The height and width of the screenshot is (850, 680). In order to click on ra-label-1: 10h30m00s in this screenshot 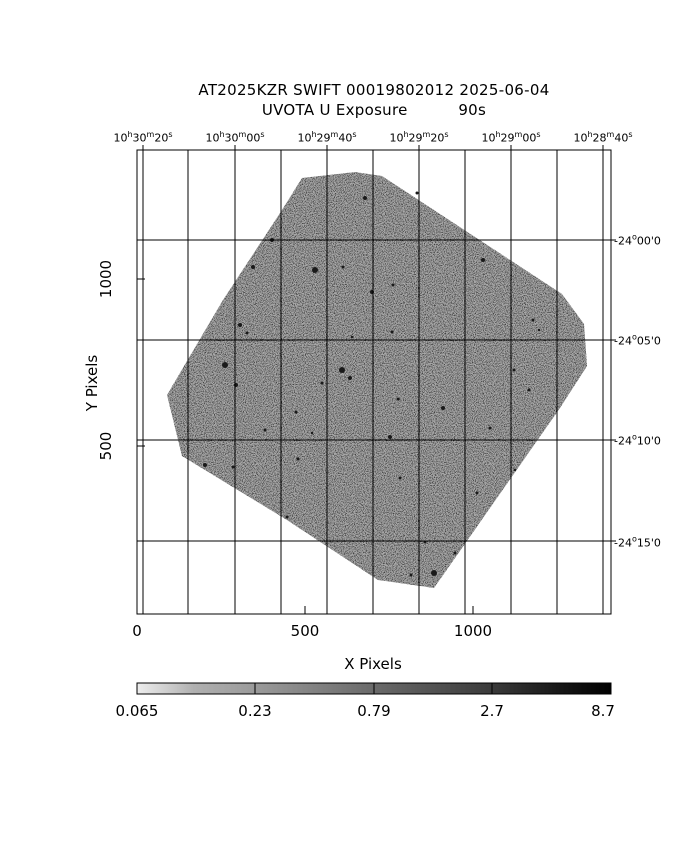, I will do `click(235, 137)`.